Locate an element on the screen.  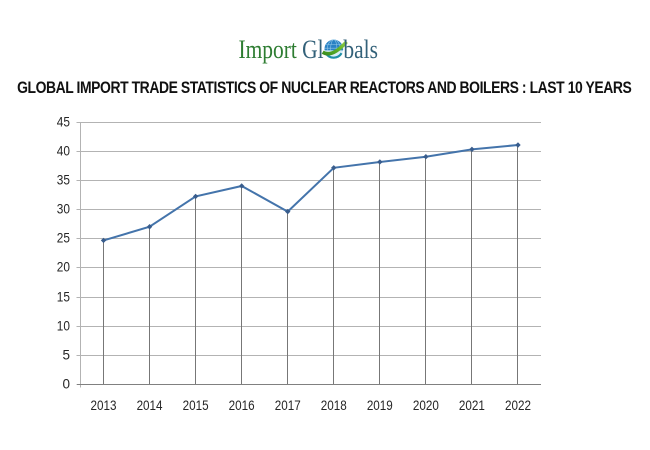
svg-text: 40 is located at coordinates (63, 151).